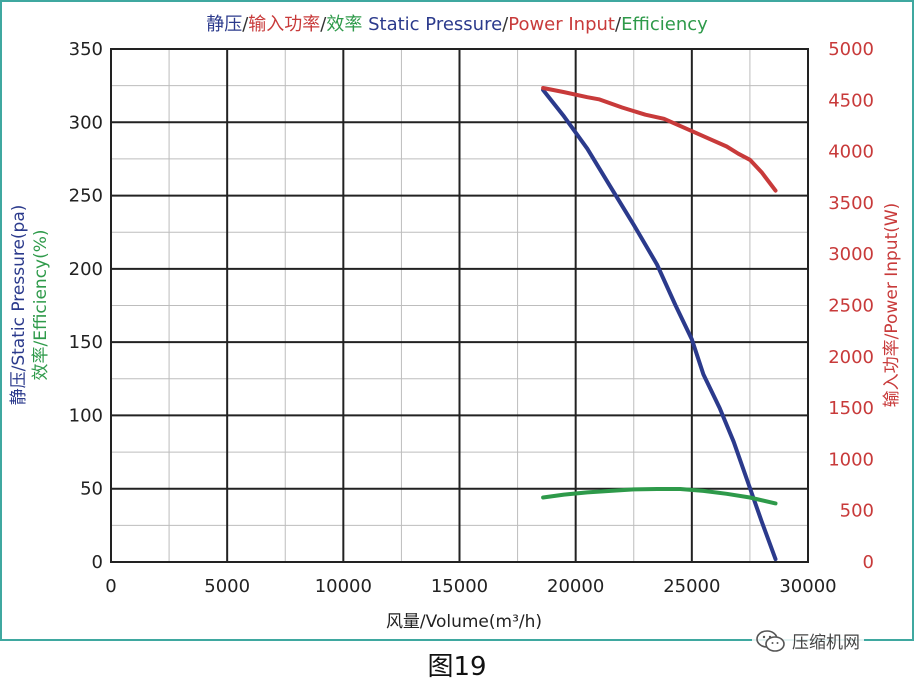  I want to click on x-axis-label: 风量/Volume(m³/h), so click(464, 622).